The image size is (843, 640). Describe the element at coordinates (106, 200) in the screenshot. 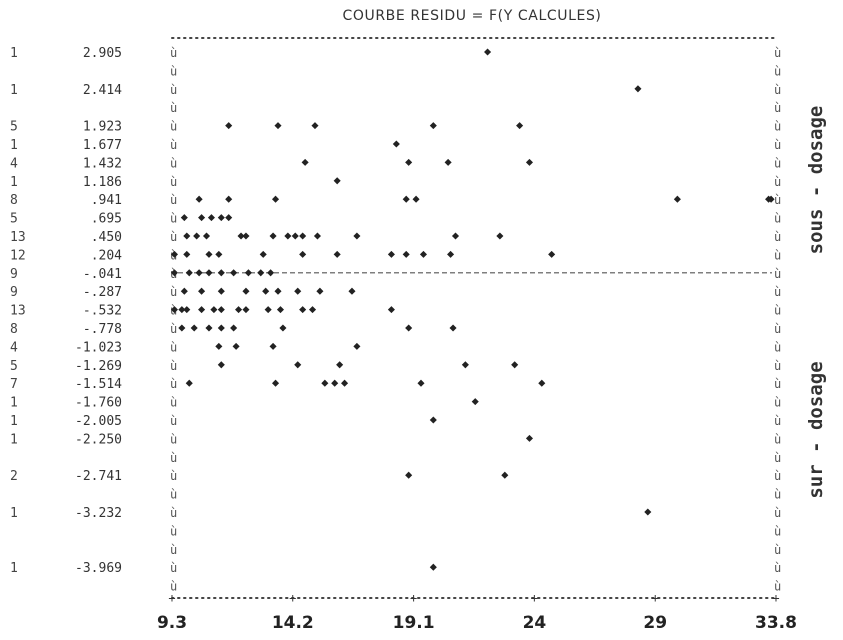

I see `y-tick-label: .941` at that location.